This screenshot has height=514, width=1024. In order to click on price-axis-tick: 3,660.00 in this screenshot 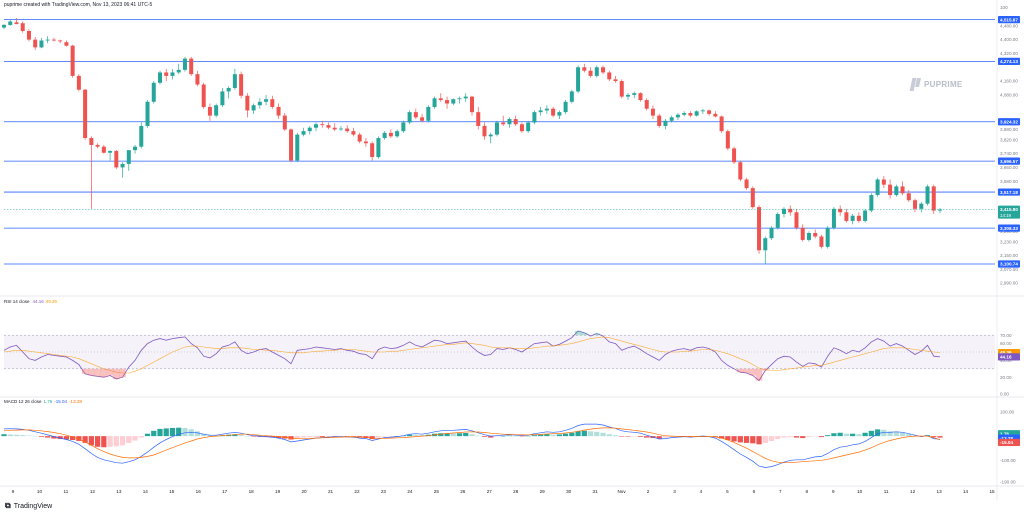, I will do `click(1009, 167)`.